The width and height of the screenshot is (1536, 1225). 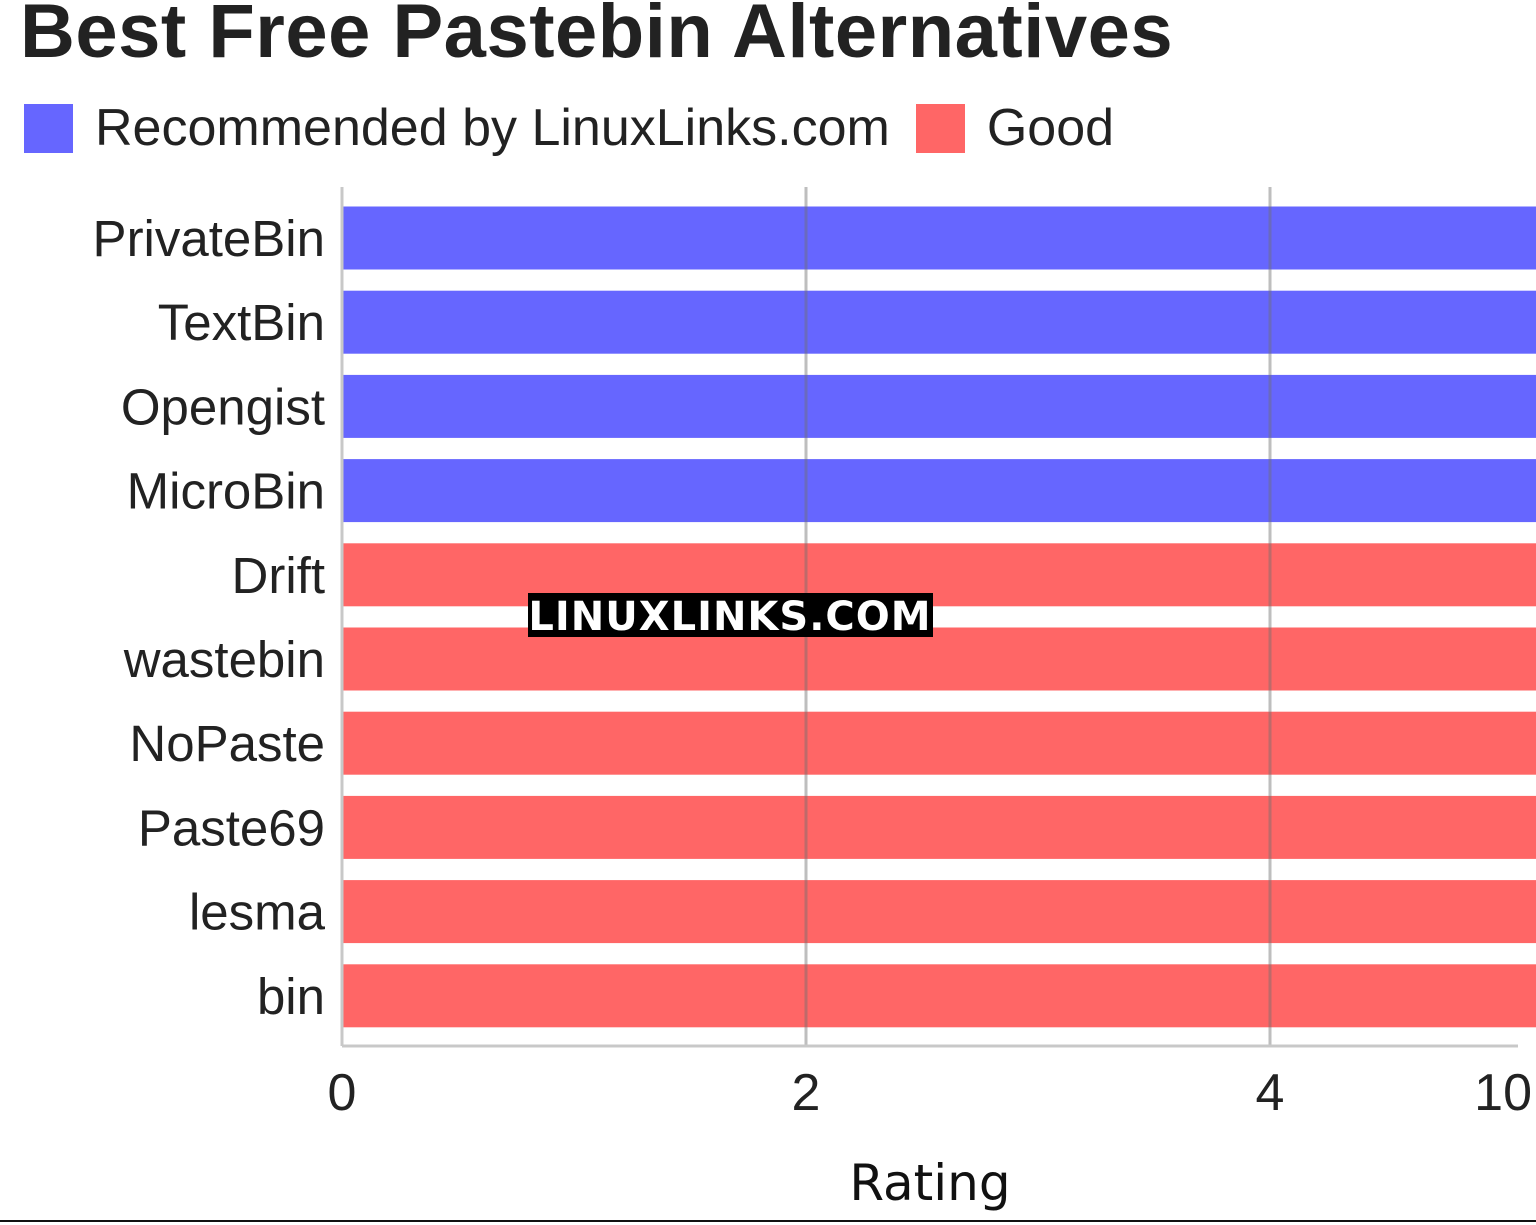 I want to click on category-label-nopaste: NoPaste, so click(x=227, y=743).